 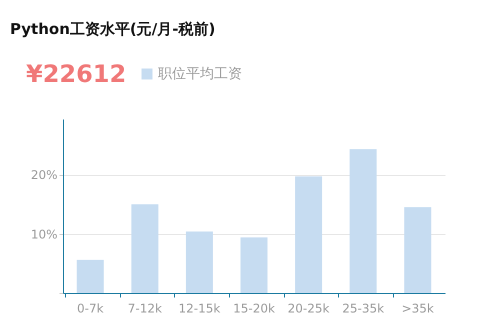 What do you see at coordinates (145, 309) in the screenshot?
I see `x-tick-label: 7-12k` at bounding box center [145, 309].